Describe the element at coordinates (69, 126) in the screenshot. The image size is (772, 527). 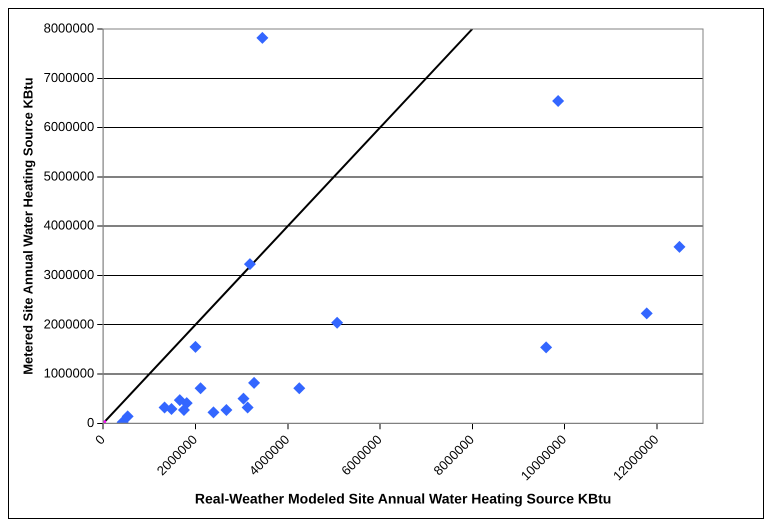
I see `y-tick-label: 6000000` at that location.